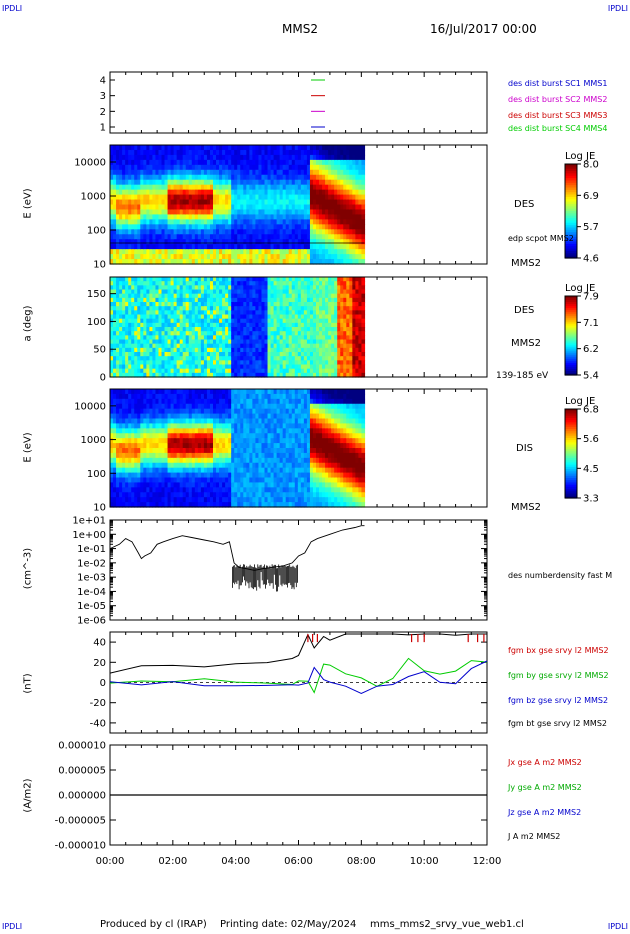  Describe the element at coordinates (298, 102) in the screenshot. I see `panel-burst-frame` at that location.